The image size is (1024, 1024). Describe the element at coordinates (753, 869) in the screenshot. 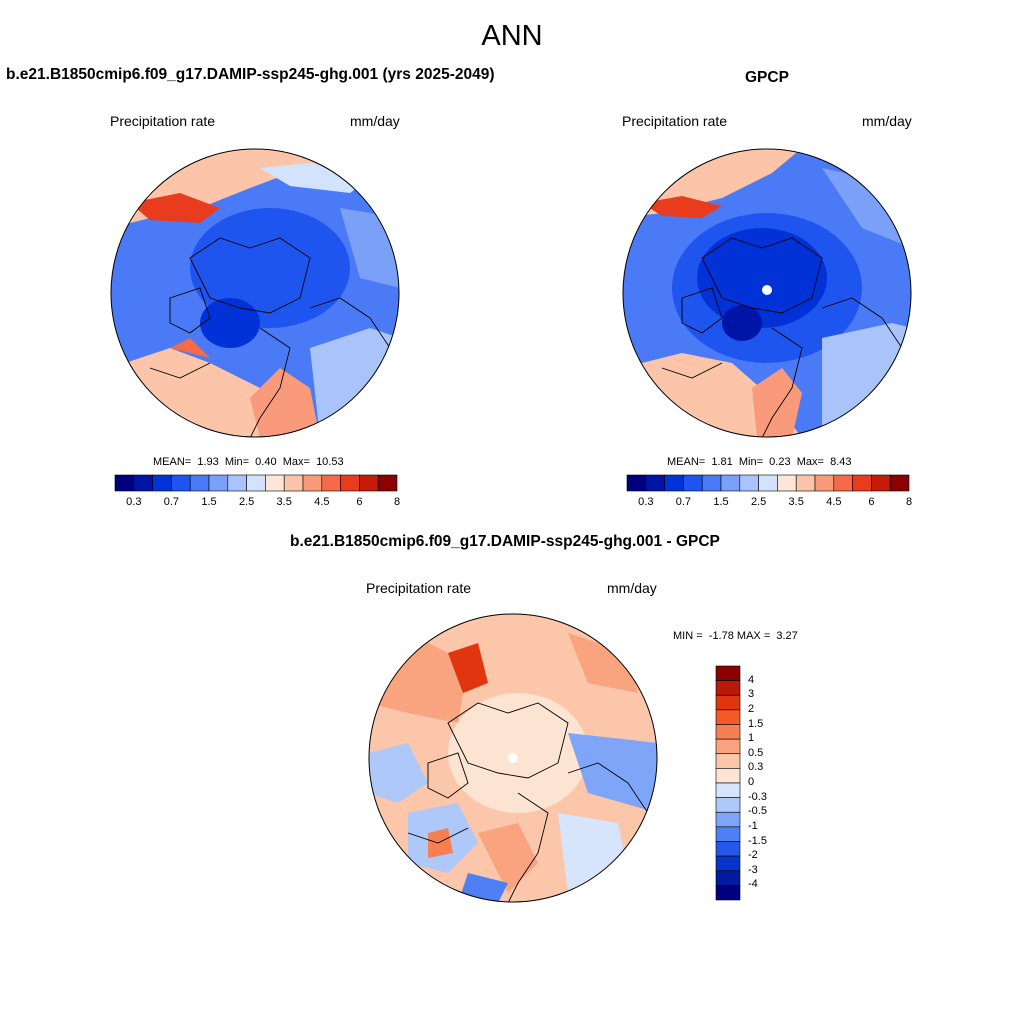

I see `colorbar-tick-label: -3` at that location.